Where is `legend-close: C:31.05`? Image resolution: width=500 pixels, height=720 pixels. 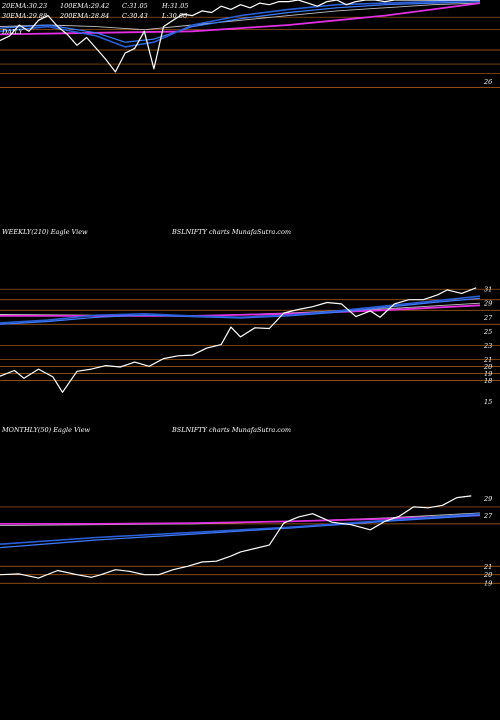
legend-close: C:31.05 is located at coordinates (135, 6).